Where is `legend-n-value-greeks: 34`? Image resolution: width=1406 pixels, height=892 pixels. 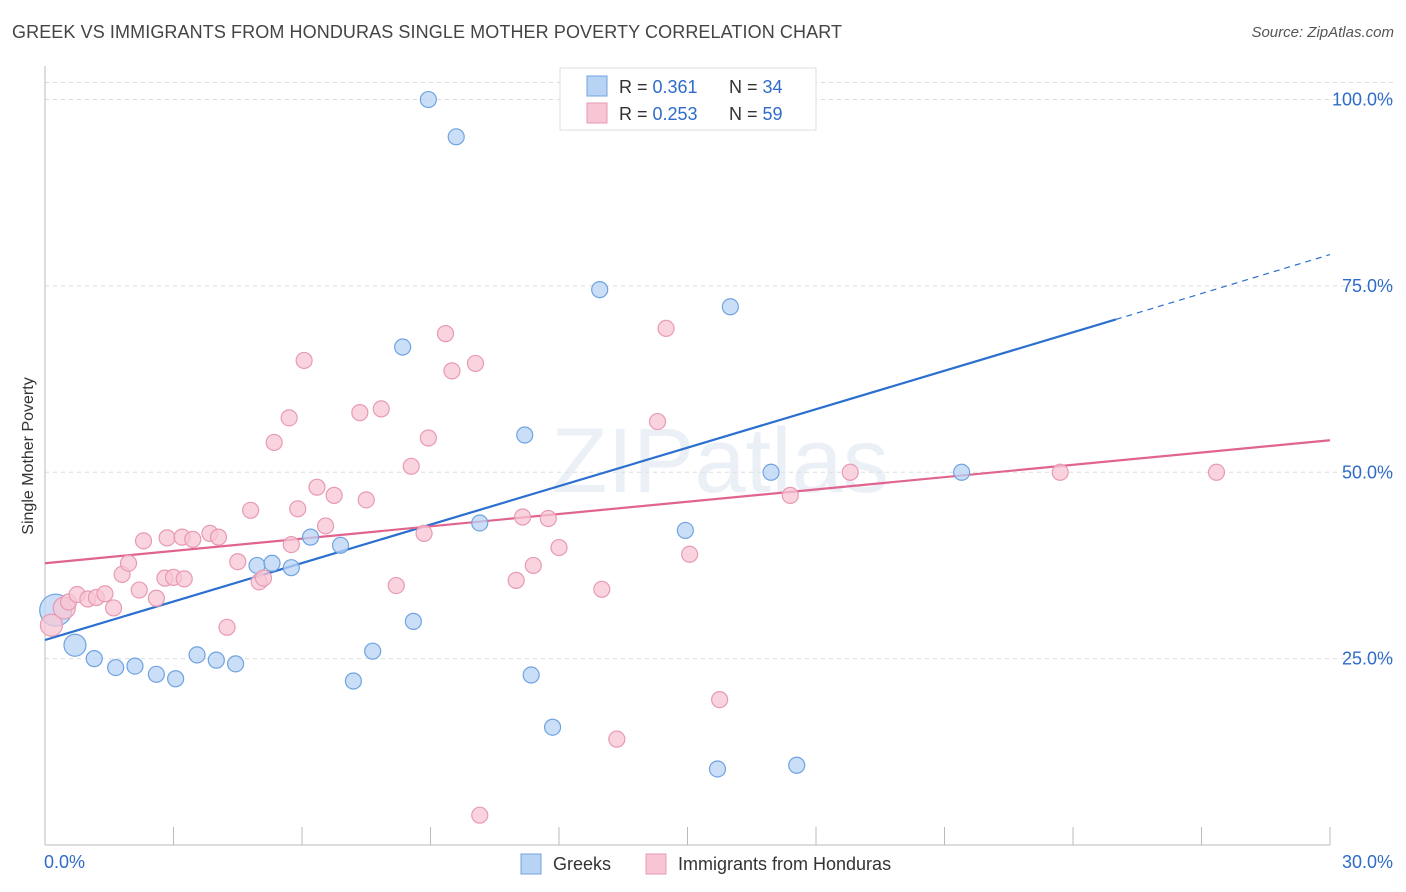 legend-n-value-greeks: 34 is located at coordinates (773, 87).